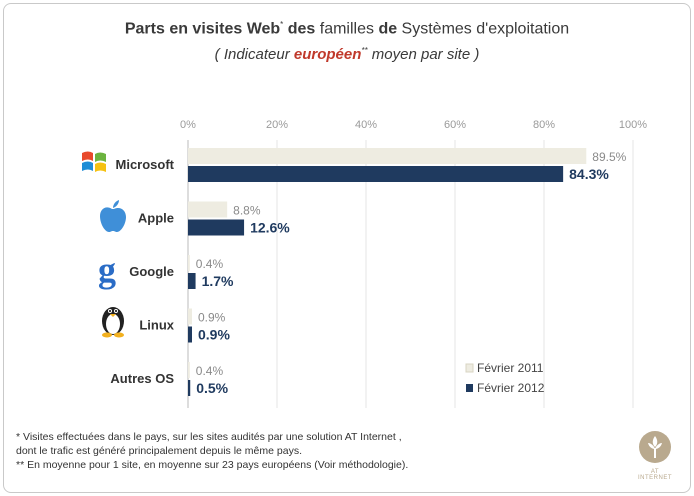 Image resolution: width=694 pixels, height=496 pixels. What do you see at coordinates (511, 388) in the screenshot?
I see `legend-label: Février 2012` at bounding box center [511, 388].